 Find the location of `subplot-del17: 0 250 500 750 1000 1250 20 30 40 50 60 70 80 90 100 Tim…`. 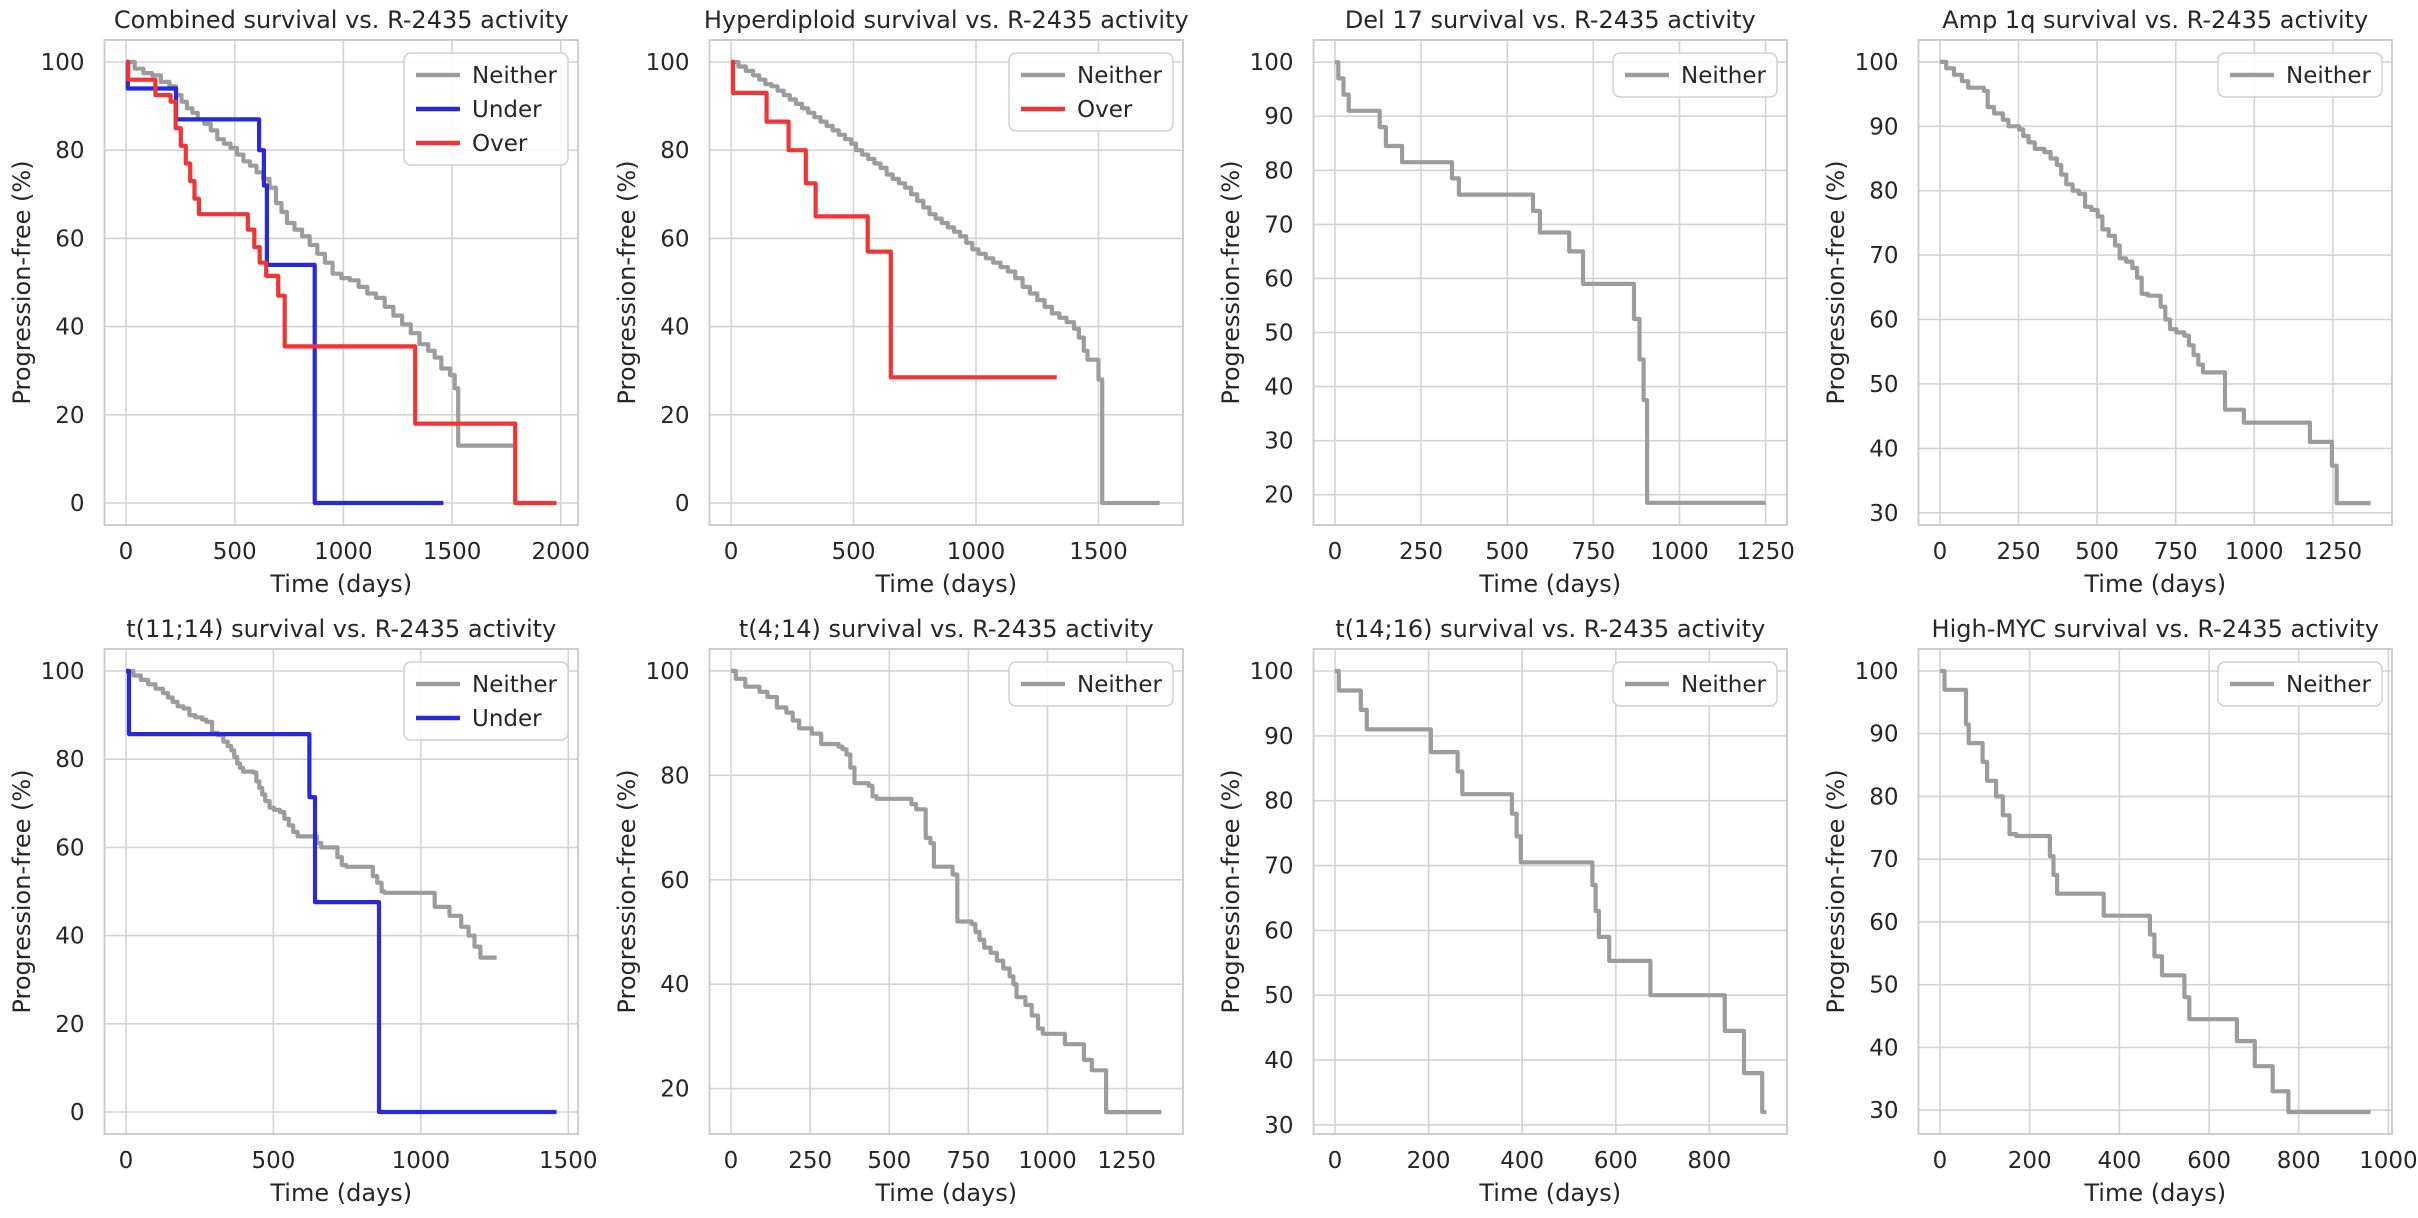

subplot-del17: 0 250 500 750 1000 1250 20 30 40 50 60 70 80 90 100 Tim… is located at coordinates (1511, 304).